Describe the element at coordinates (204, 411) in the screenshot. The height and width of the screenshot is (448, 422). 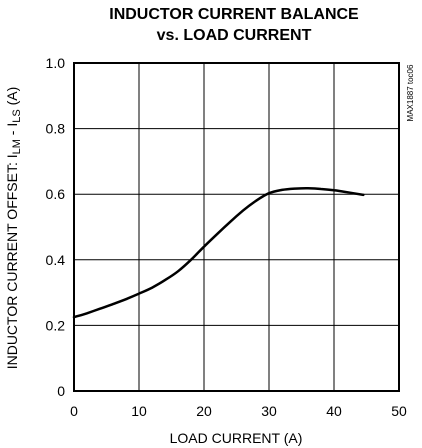
I see `x-tick-label: 20` at that location.